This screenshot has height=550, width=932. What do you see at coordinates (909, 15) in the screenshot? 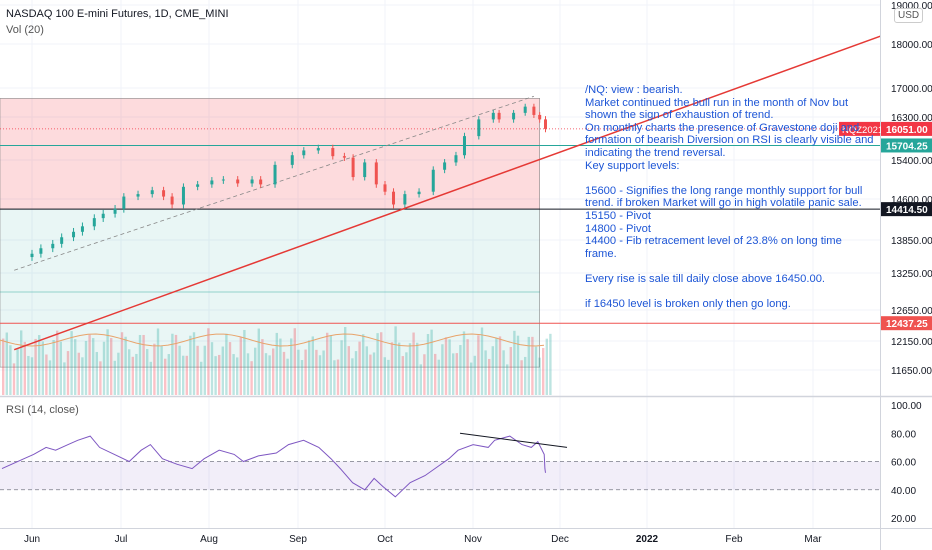
I see `currency-badge: USD` at bounding box center [909, 15].